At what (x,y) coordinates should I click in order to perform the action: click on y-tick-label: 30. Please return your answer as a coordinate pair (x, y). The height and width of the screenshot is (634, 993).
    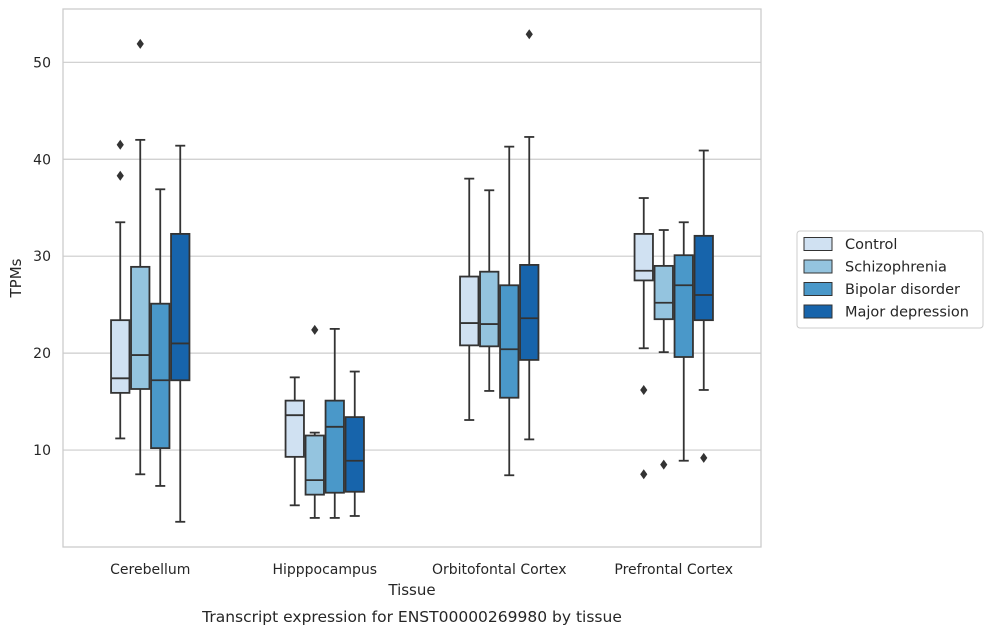
    Looking at the image, I should click on (42, 257).